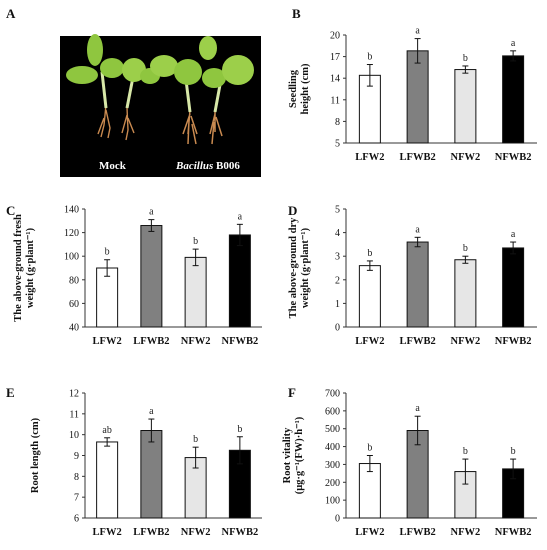 The image size is (547, 550). I want to click on panel-f-letter: F, so click(292, 392).